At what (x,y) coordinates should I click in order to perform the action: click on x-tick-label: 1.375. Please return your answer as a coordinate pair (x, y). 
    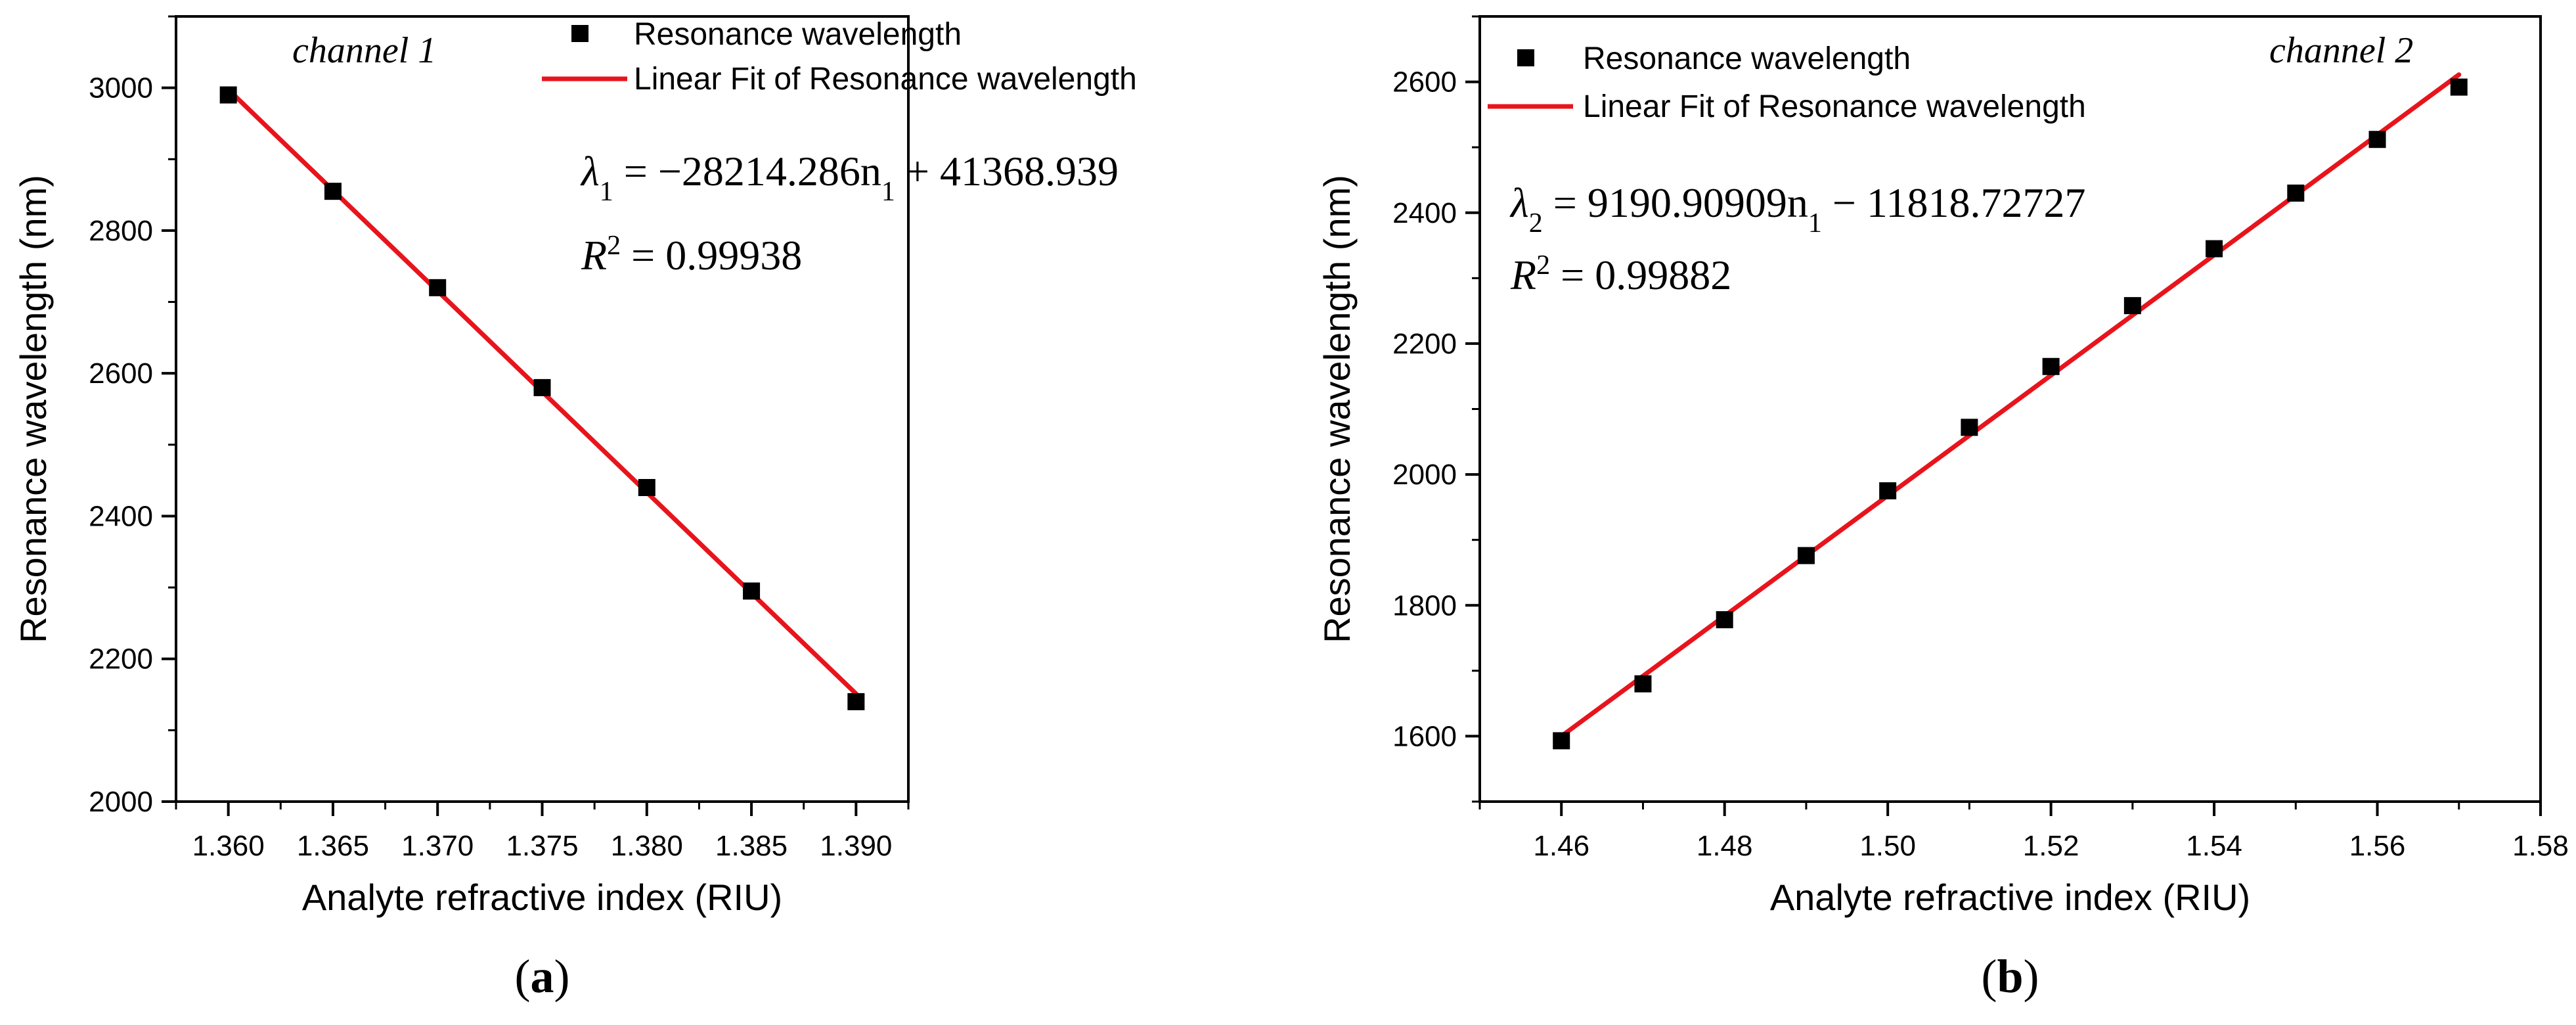
    Looking at the image, I should click on (542, 846).